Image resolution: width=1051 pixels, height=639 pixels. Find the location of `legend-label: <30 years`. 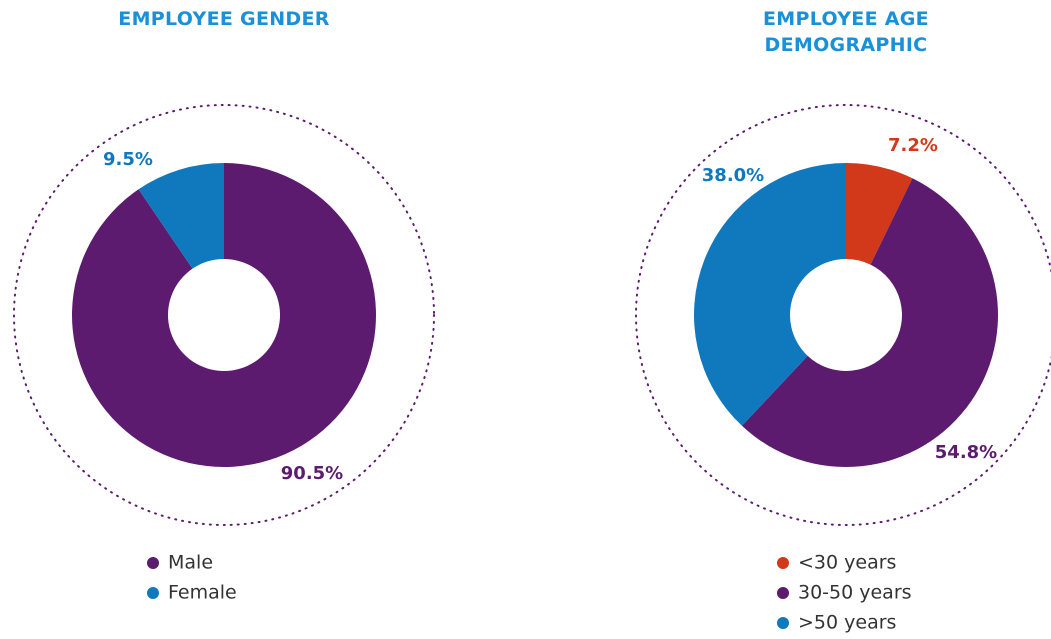

legend-label: <30 years is located at coordinates (847, 563).